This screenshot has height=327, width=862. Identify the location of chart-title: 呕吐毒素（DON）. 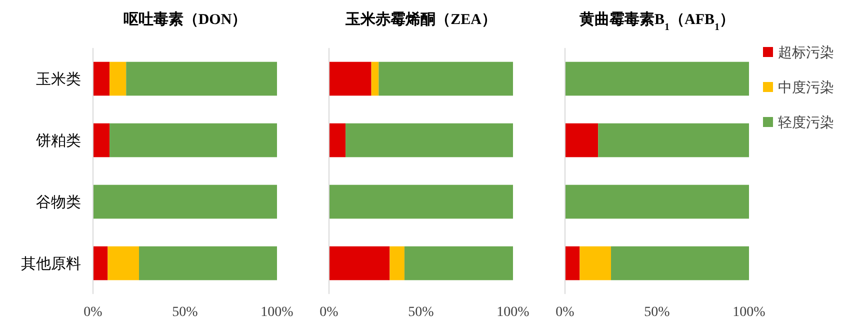
(185, 19).